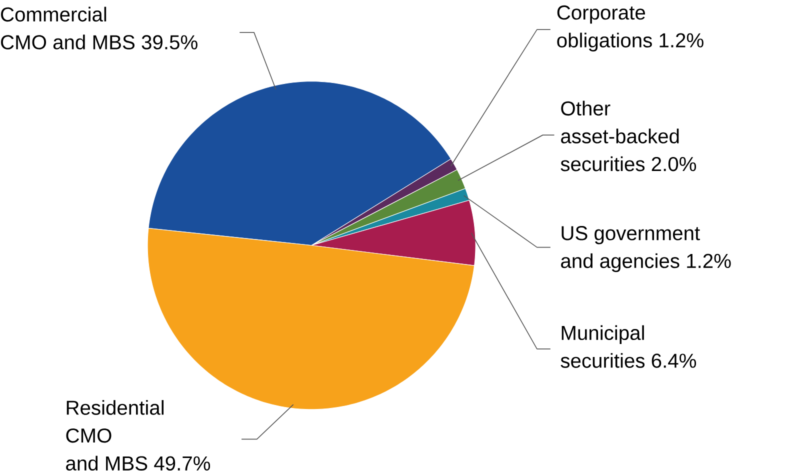 The image size is (800, 471). What do you see at coordinates (646, 249) in the screenshot?
I see `slice-label: US government and agencies 1.2%` at bounding box center [646, 249].